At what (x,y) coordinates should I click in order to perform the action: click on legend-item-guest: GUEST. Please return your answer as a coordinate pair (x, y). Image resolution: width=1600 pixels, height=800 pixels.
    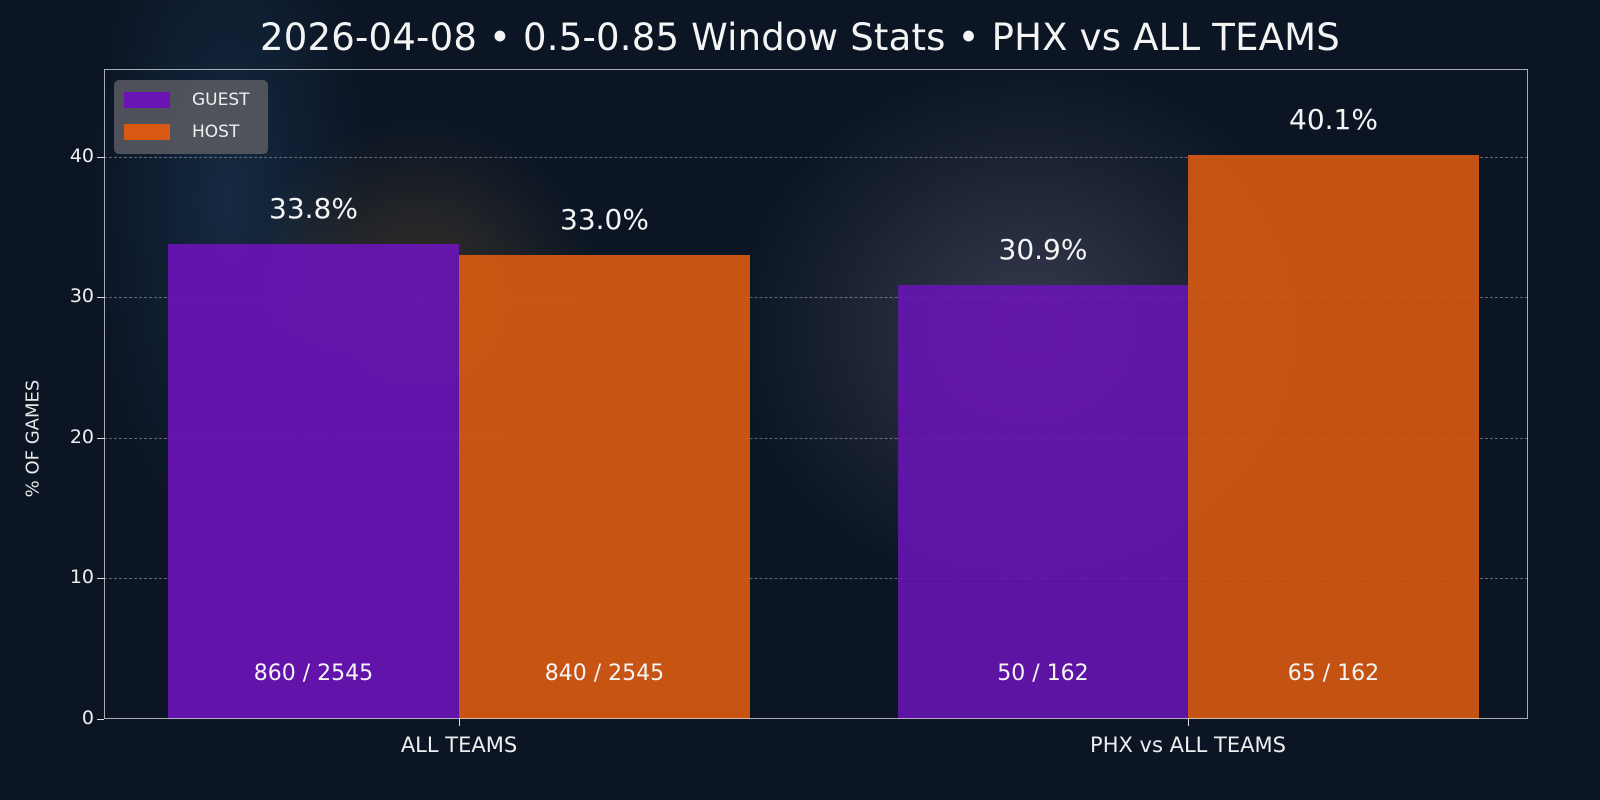
    Looking at the image, I should click on (187, 100).